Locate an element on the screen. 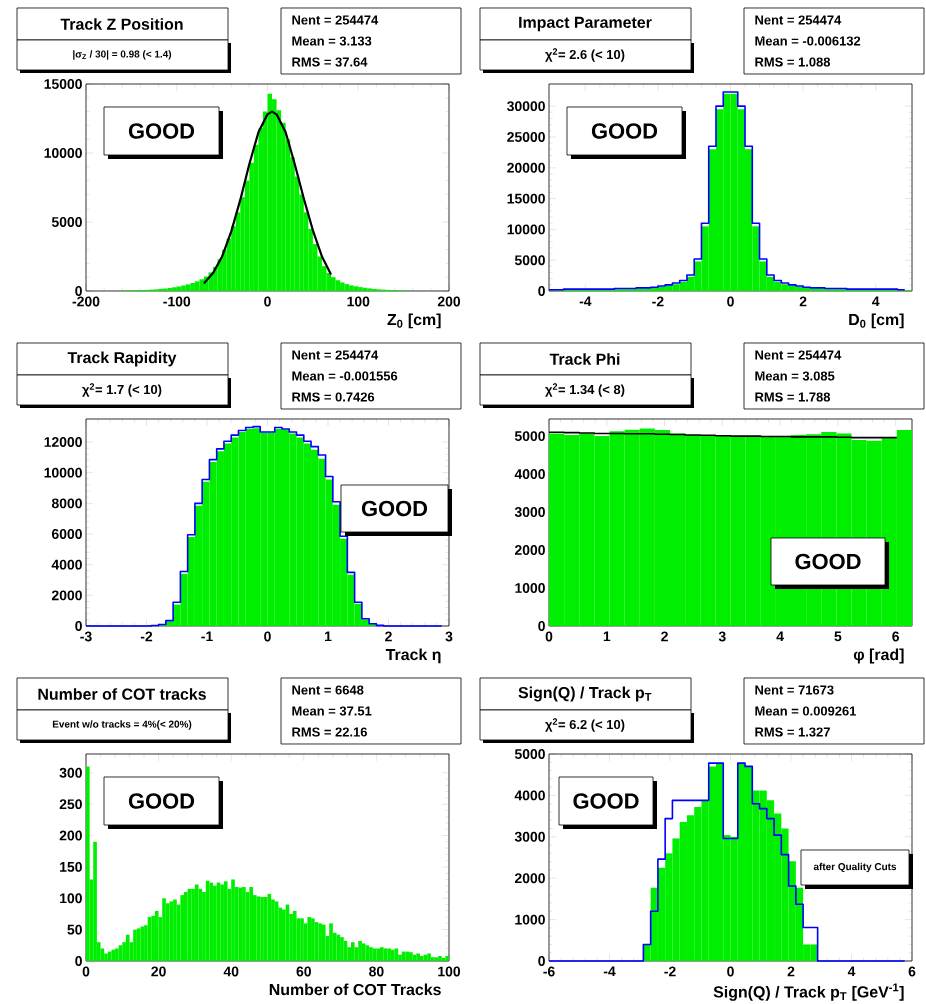  text: RMS = 1.788 is located at coordinates (793, 397).